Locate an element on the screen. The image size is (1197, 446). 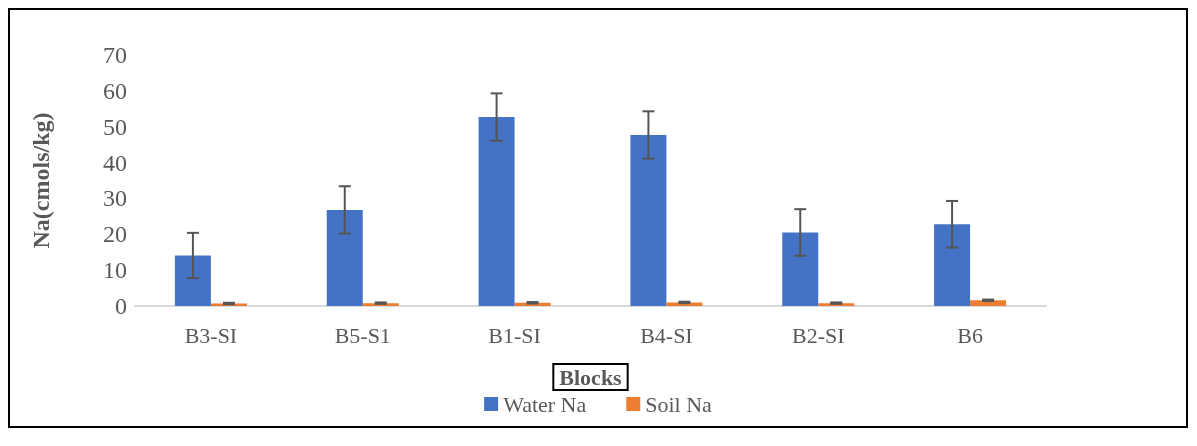
legend-label: Soil Na is located at coordinates (679, 404).